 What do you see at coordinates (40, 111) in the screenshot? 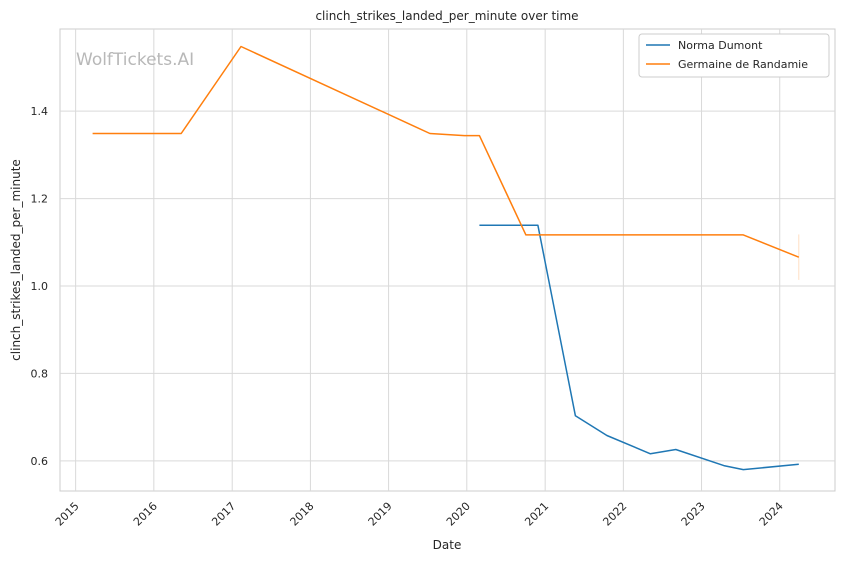
I see `y-tick-label: 1.4` at bounding box center [40, 111].